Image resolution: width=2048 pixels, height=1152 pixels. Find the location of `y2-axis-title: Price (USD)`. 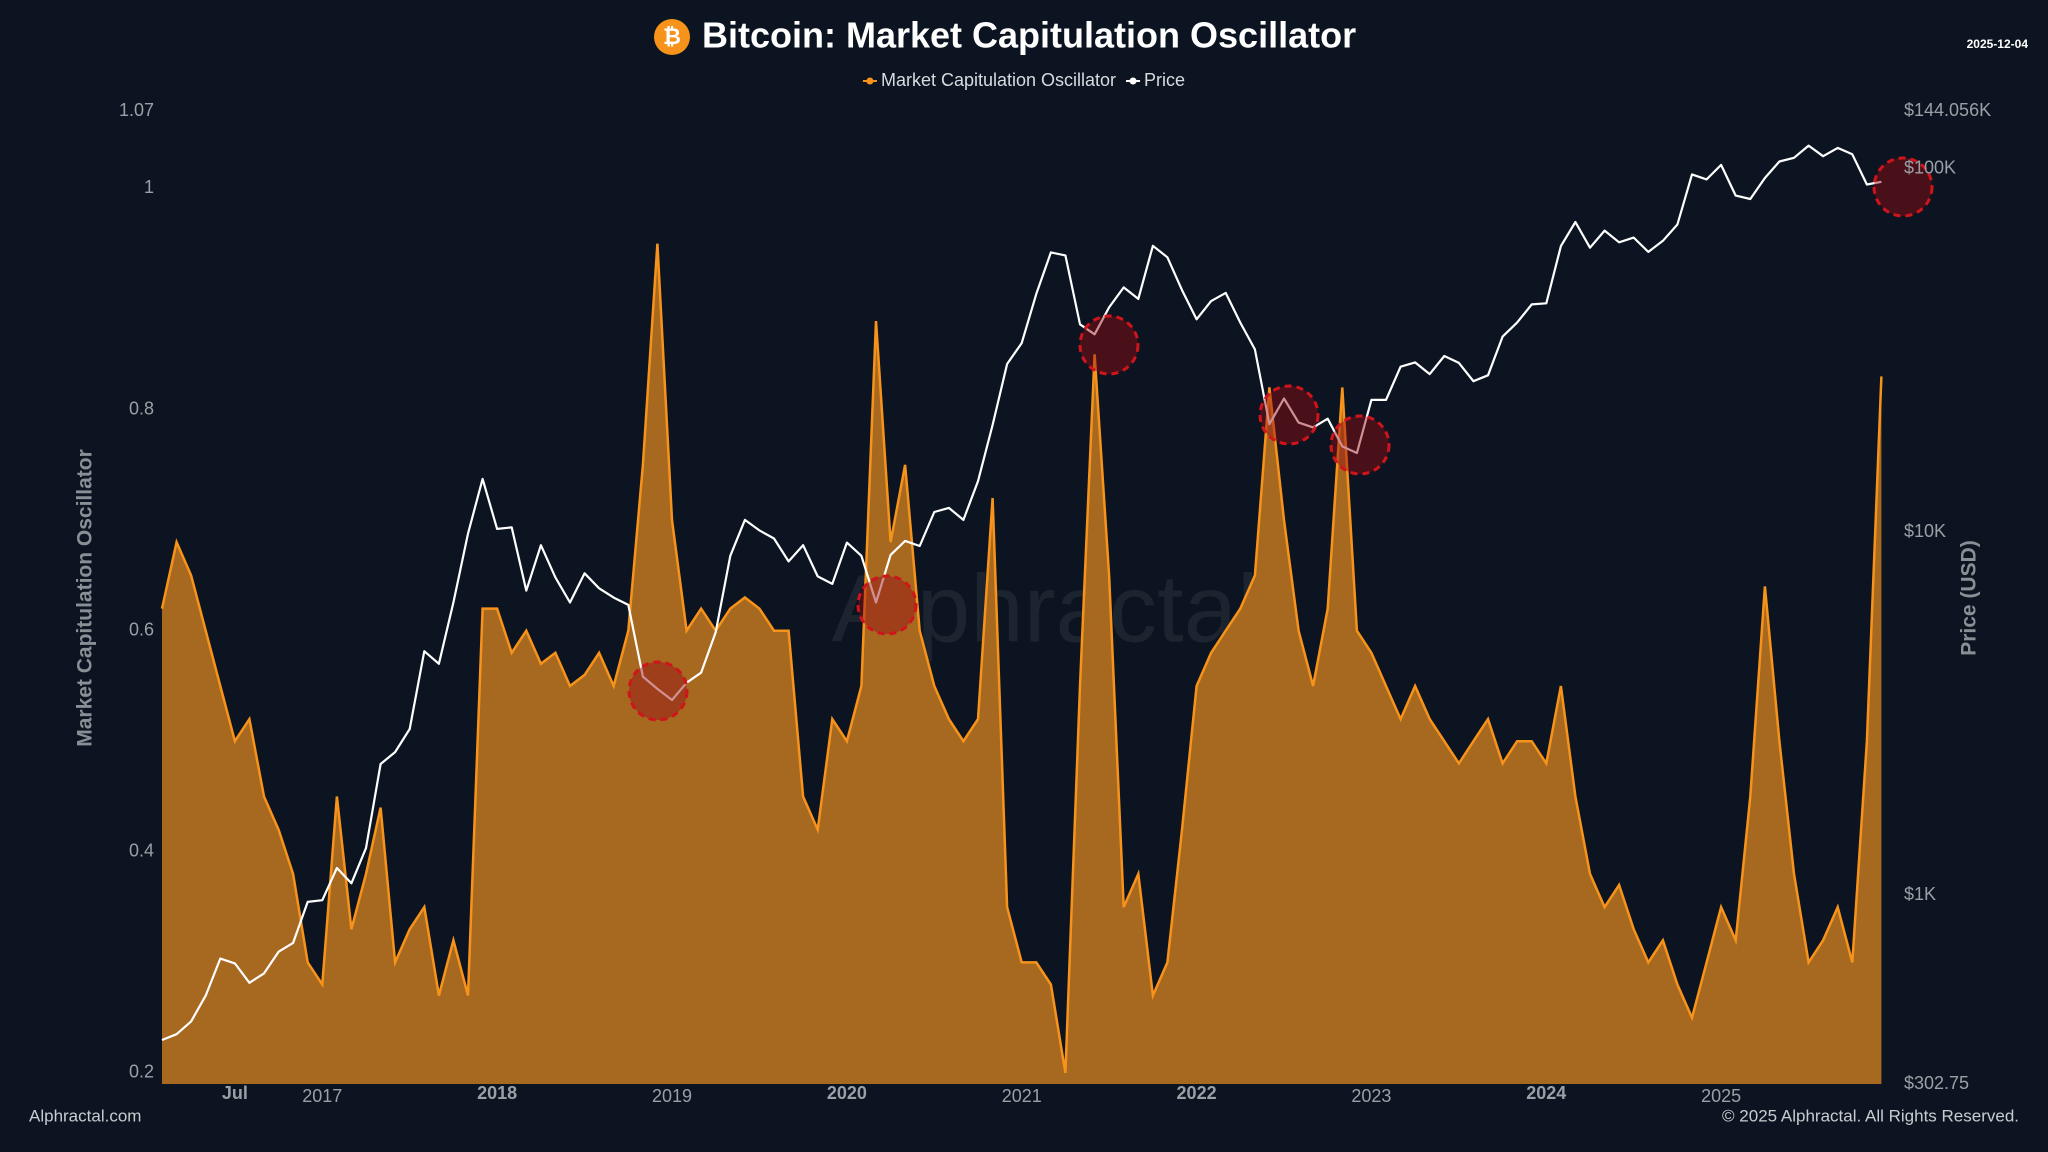

y2-axis-title: Price (USD) is located at coordinates (1969, 598).